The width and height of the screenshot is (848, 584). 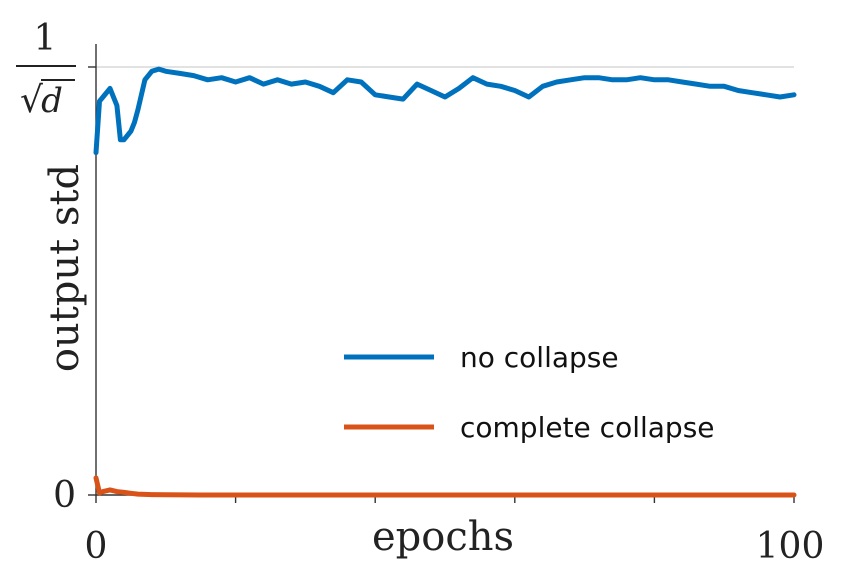 What do you see at coordinates (443, 537) in the screenshot?
I see `x-axis-label: epochs` at bounding box center [443, 537].